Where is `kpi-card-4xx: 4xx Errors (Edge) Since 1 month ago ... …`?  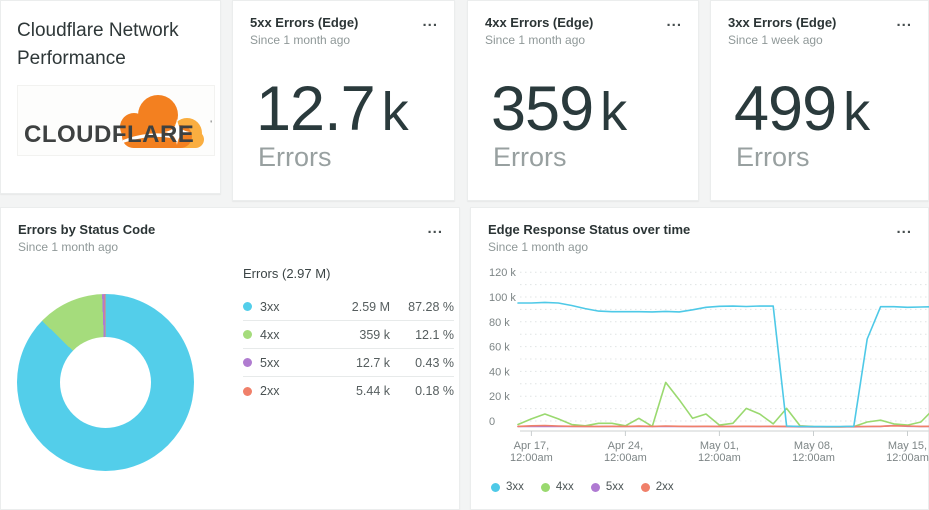 kpi-card-4xx: 4xx Errors (Edge) Since 1 month ago ... … is located at coordinates (583, 100).